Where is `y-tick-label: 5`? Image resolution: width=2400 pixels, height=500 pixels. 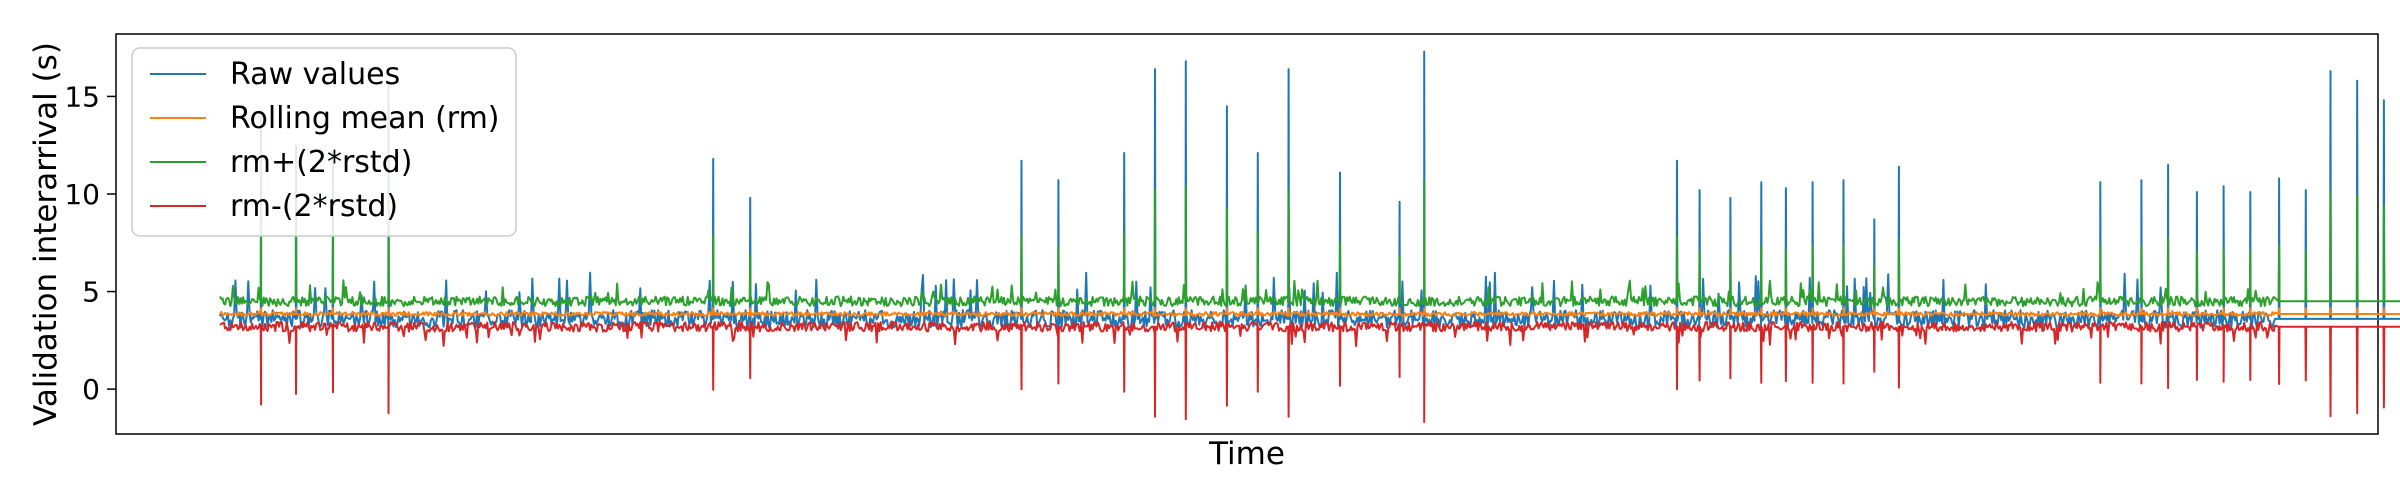
y-tick-label: 5 is located at coordinates (91, 292).